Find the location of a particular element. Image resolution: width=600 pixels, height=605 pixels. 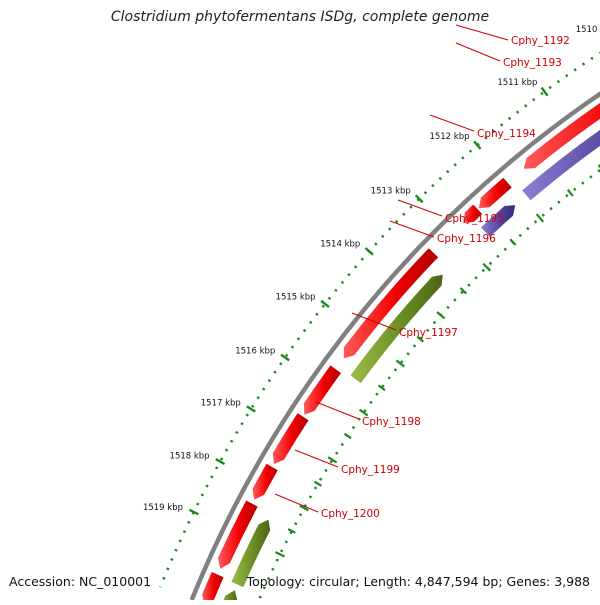

kbp-tick-label: 1519 kbp is located at coordinates (163, 508).